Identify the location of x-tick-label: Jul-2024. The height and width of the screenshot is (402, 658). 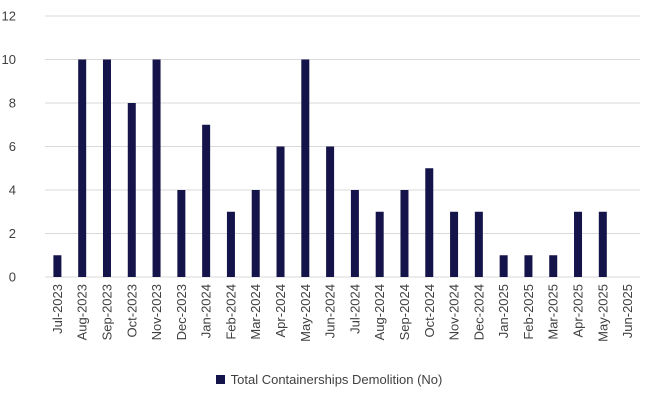
(354, 309).